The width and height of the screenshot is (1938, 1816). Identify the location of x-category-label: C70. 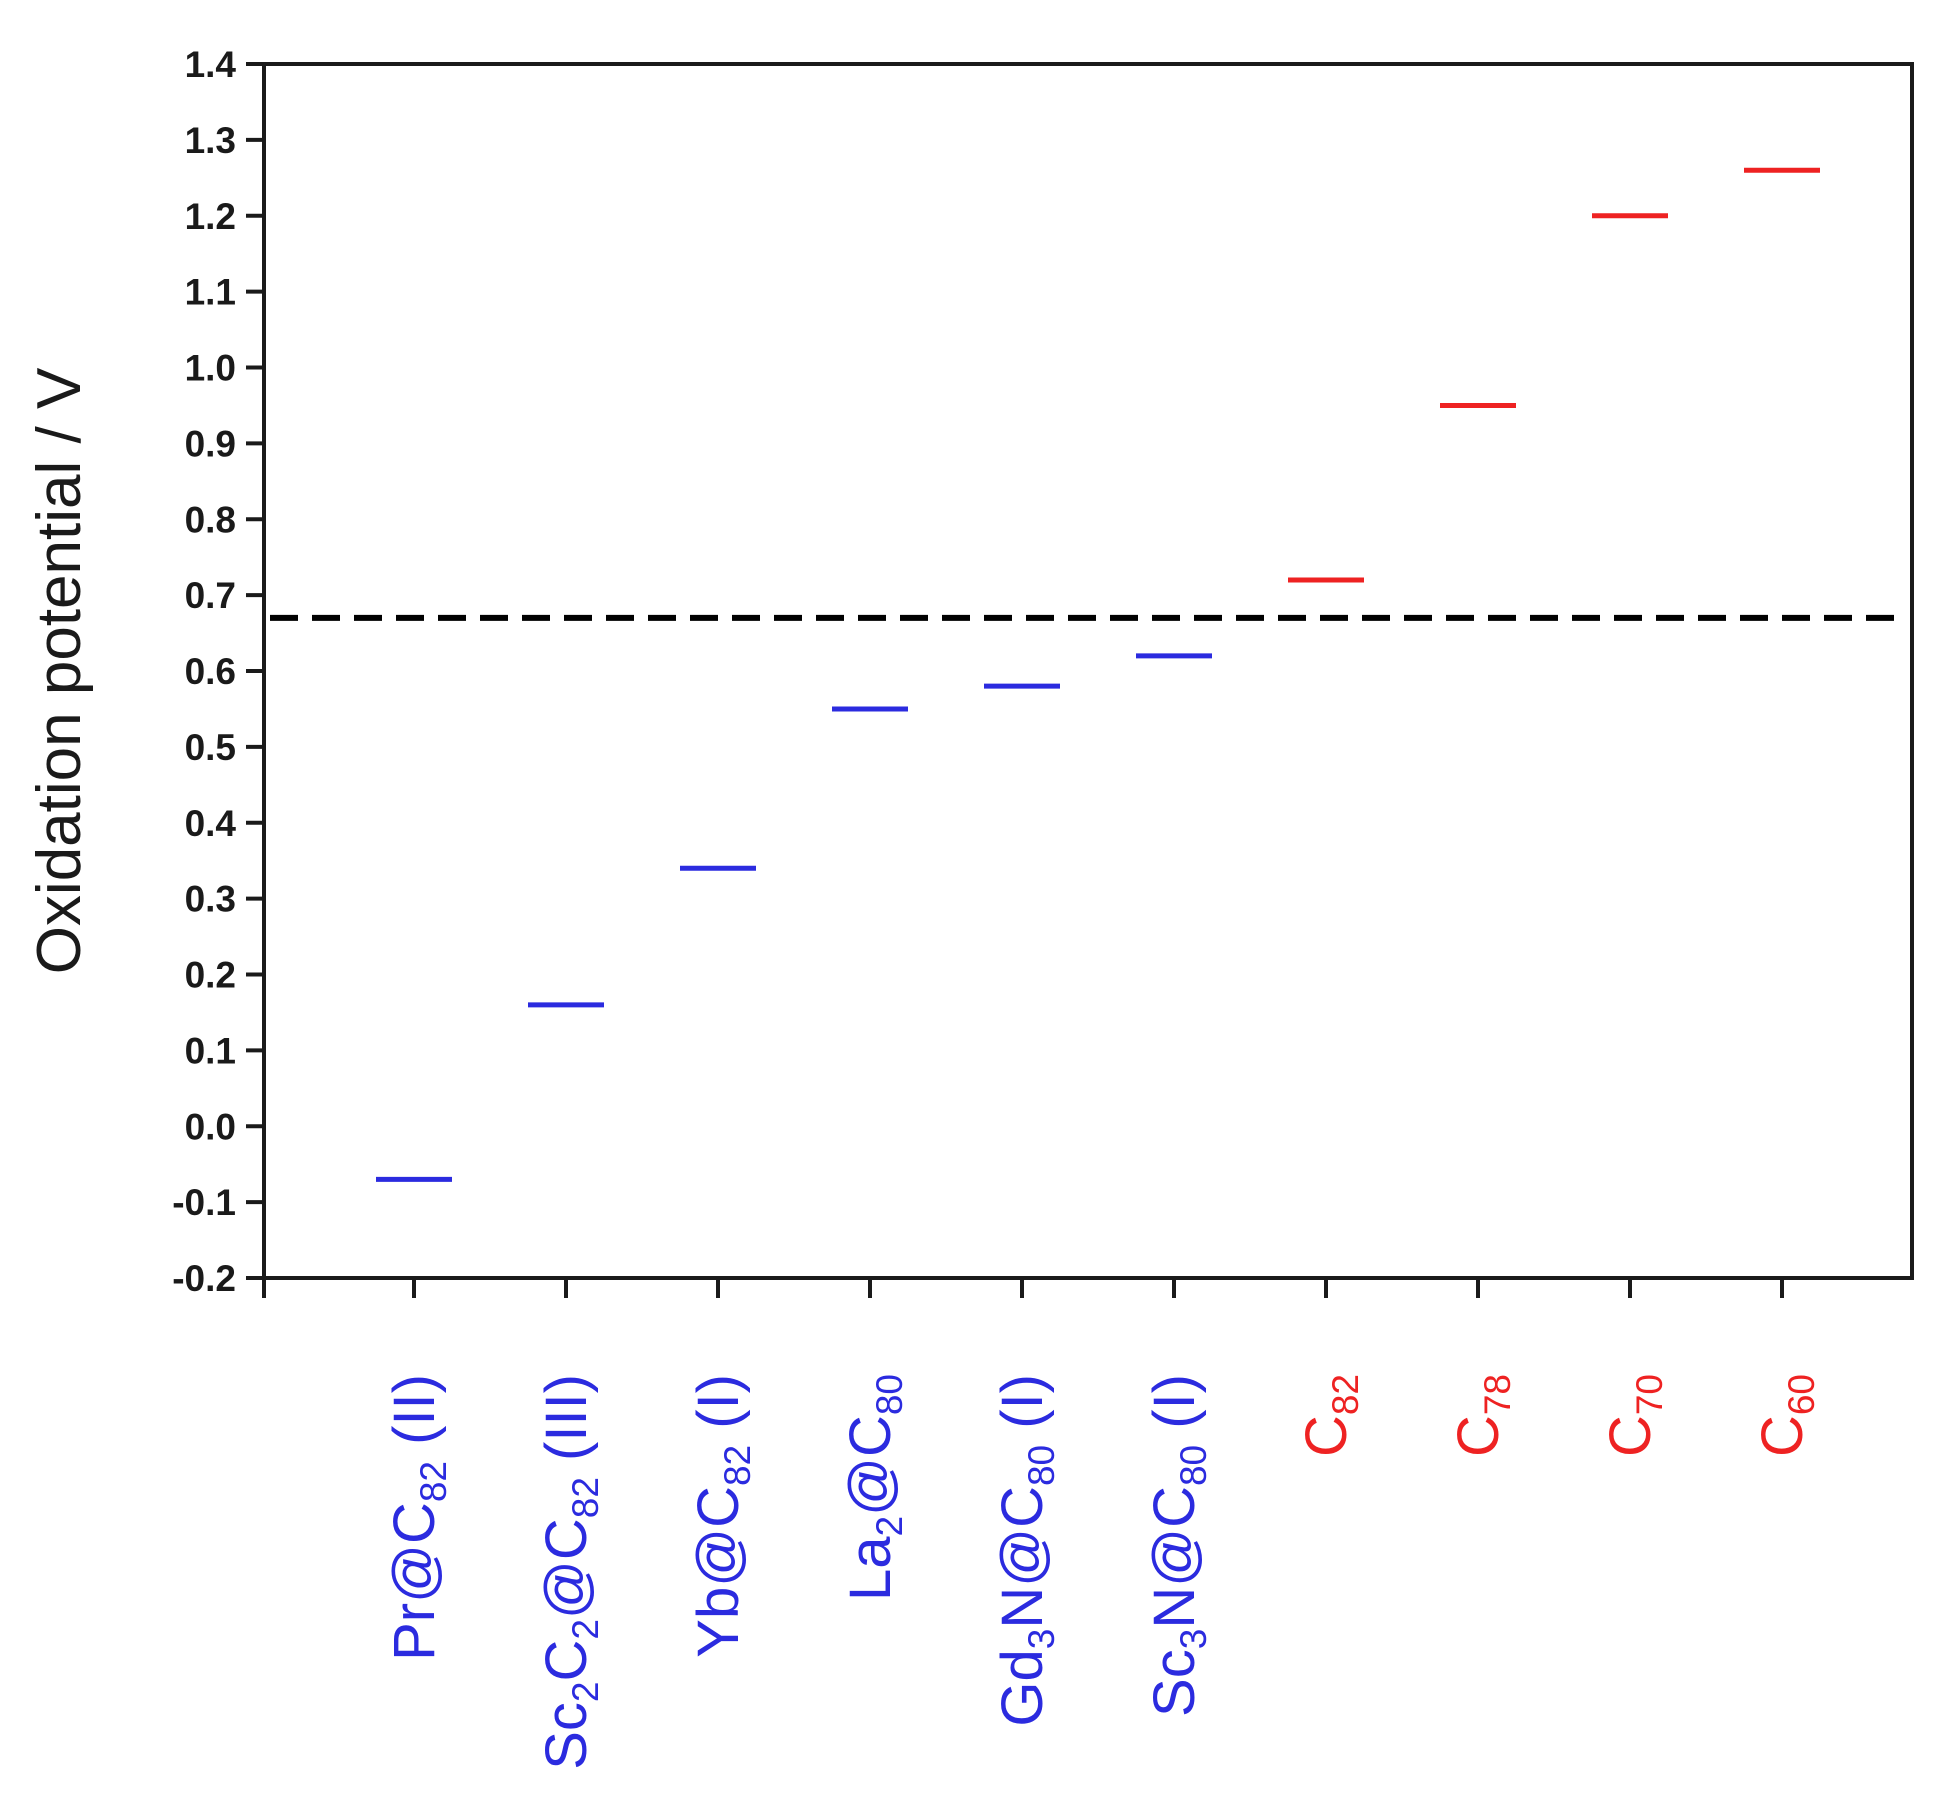
(1634, 1415).